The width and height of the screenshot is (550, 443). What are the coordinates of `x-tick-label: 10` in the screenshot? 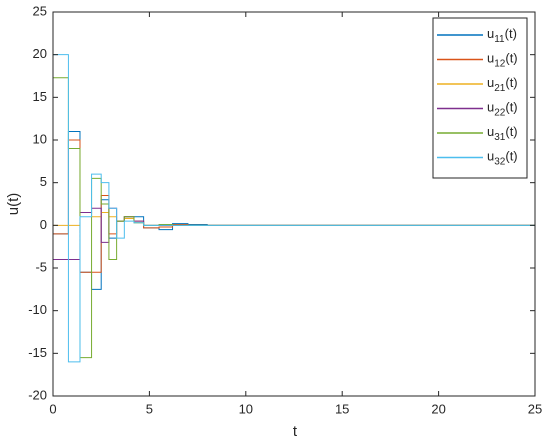 It's located at (246, 408).